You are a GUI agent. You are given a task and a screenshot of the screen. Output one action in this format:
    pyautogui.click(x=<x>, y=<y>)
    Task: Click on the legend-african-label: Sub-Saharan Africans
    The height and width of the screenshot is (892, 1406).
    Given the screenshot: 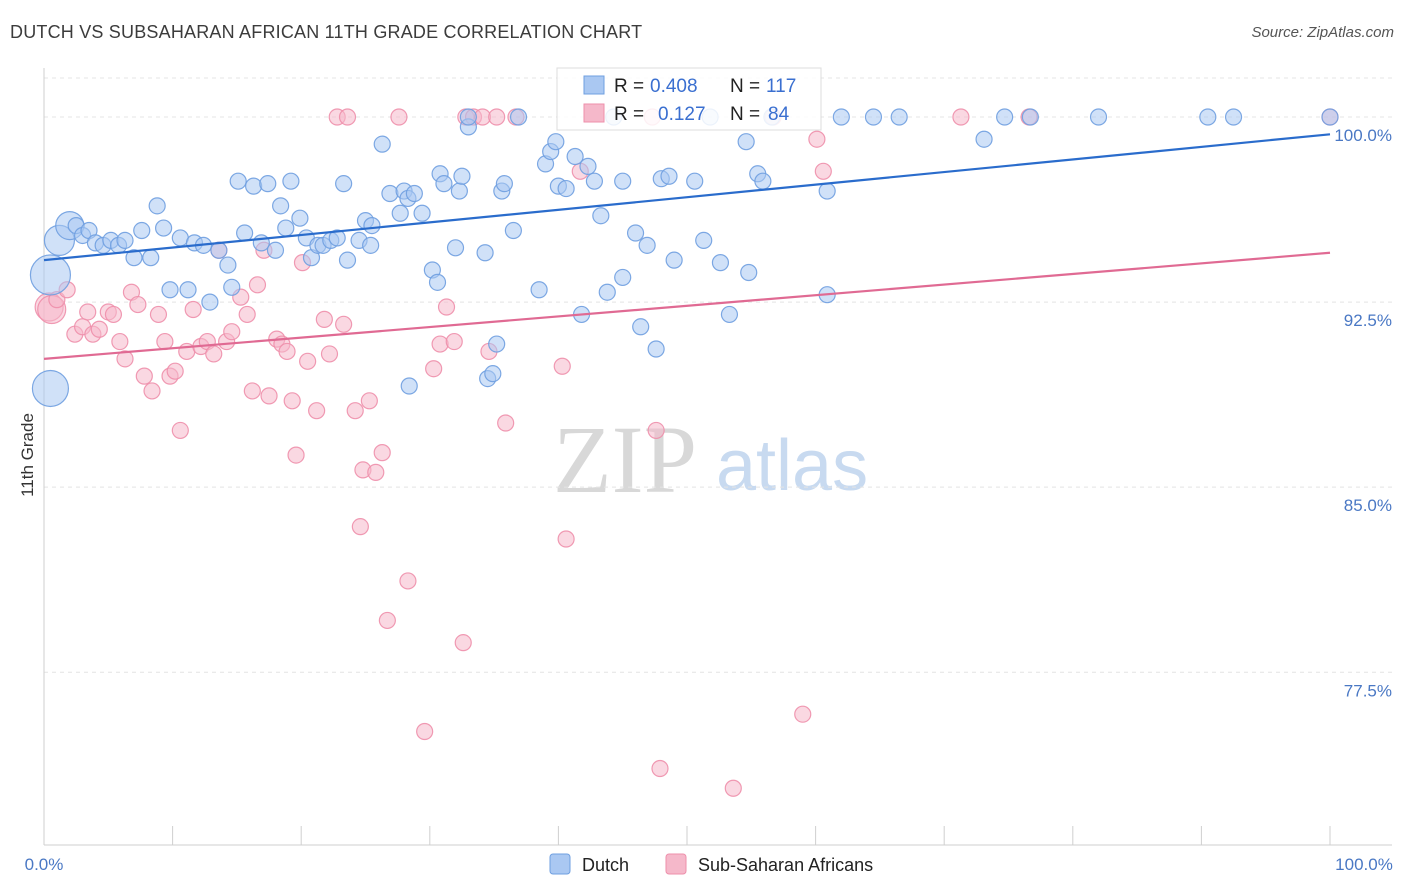 What is the action you would take?
    pyautogui.click(x=785, y=865)
    